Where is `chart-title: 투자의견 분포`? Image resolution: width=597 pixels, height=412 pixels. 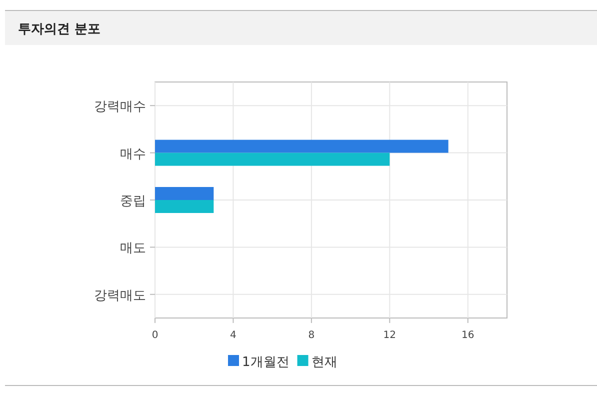
chart-title: 투자의견 분포 is located at coordinates (59, 29).